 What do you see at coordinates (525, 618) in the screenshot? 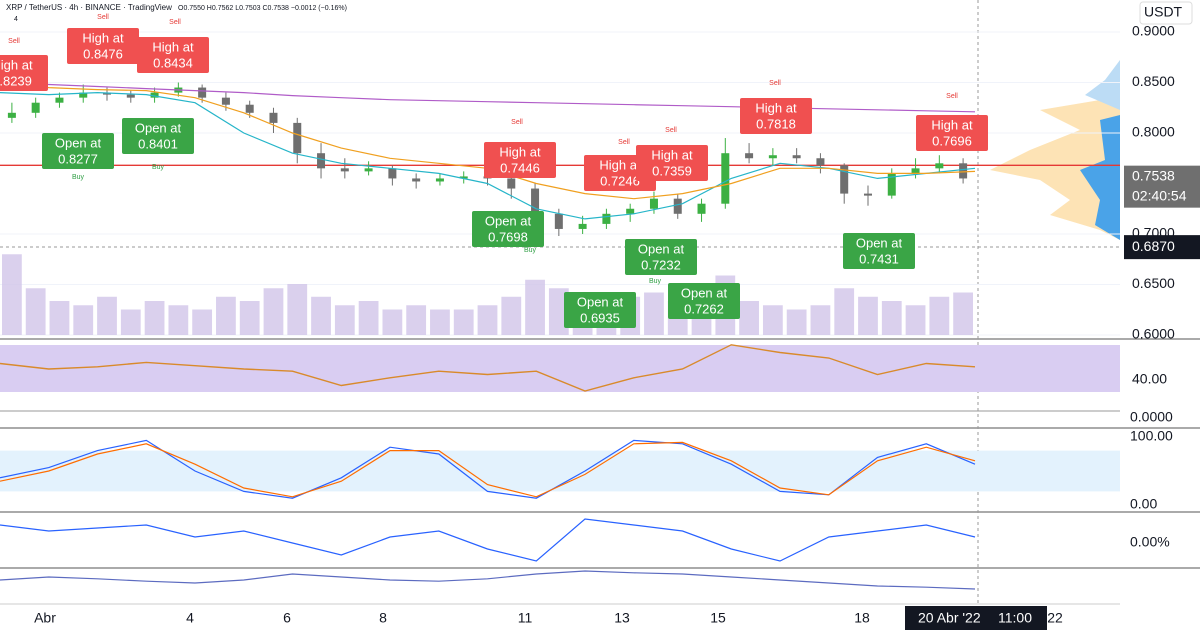
I see `time-tick-label: 11` at bounding box center [525, 618].